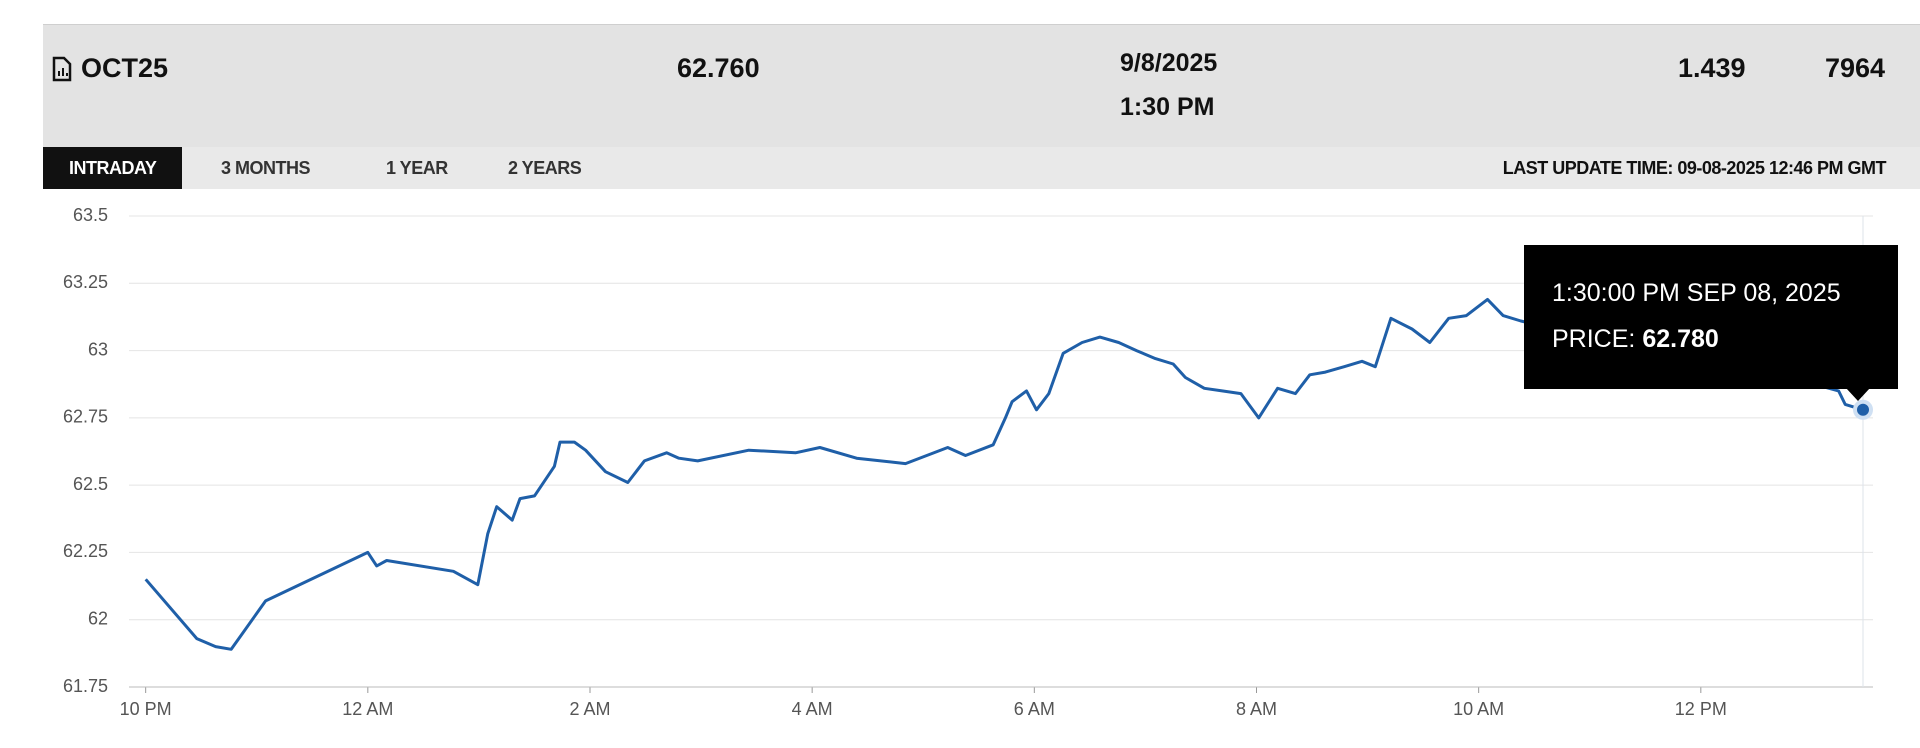 This screenshot has width=1920, height=748. I want to click on tooltip-arrow, so click(1858, 394).